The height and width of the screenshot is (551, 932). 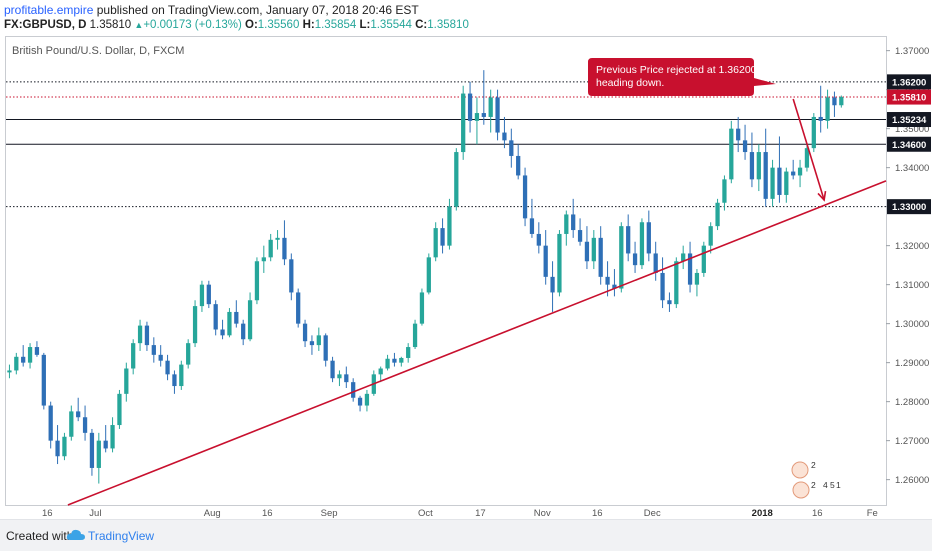 I want to click on chart-title: British Pound/U.S. Dollar, D, FXCM, so click(x=98, y=51).